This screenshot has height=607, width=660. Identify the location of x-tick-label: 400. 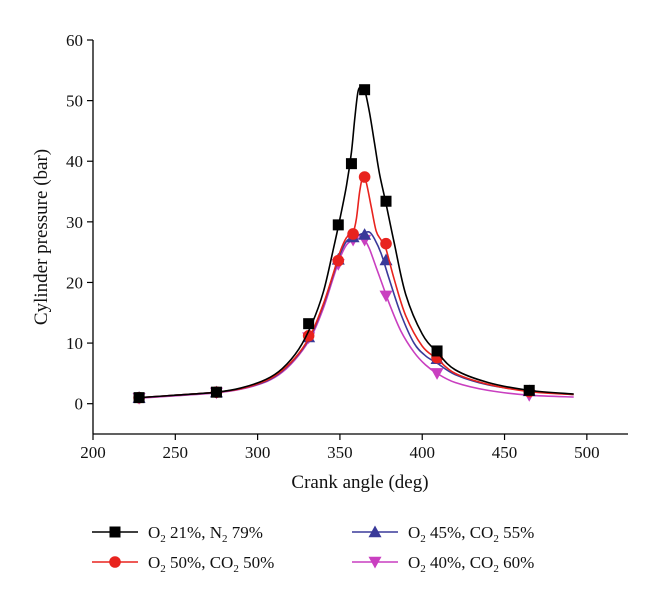
(422, 452).